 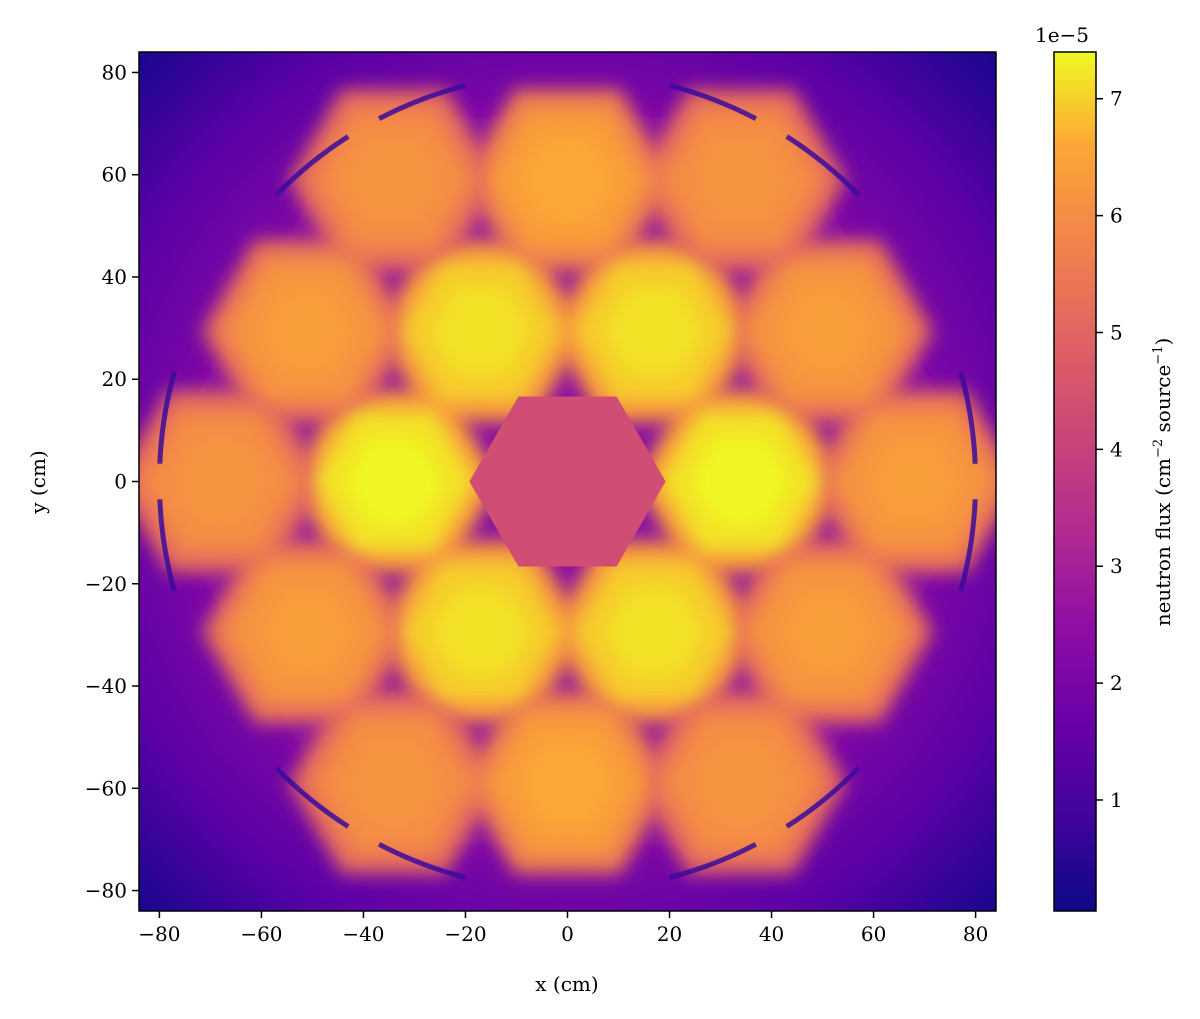 I want to click on colorbar-tick-label-0: 1, so click(x=1116, y=800).